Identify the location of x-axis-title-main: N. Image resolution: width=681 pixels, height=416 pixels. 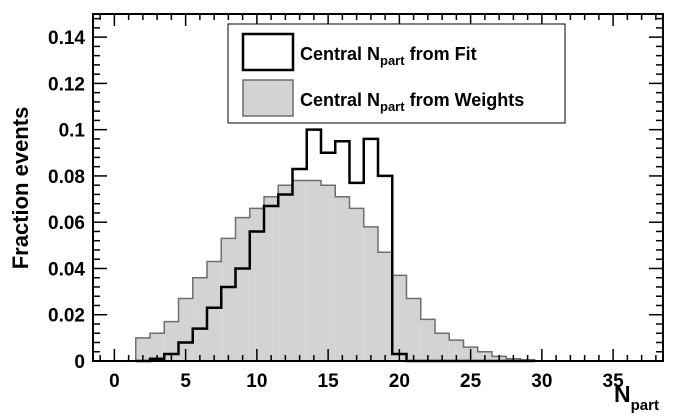
(622, 394).